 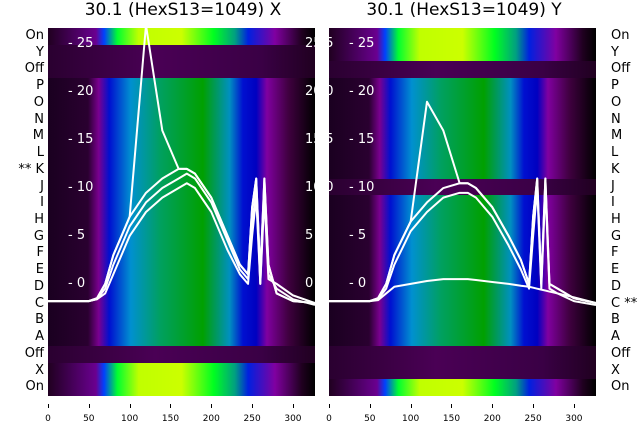 I want to click on row-label: K, so click(x=615, y=169).